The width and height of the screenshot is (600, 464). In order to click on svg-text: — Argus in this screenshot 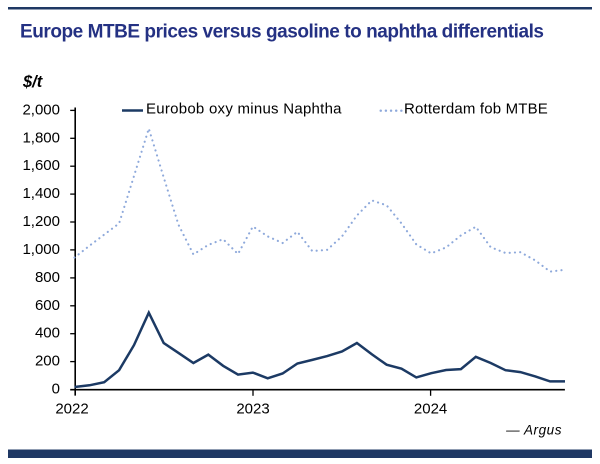, I will do `click(533, 429)`.